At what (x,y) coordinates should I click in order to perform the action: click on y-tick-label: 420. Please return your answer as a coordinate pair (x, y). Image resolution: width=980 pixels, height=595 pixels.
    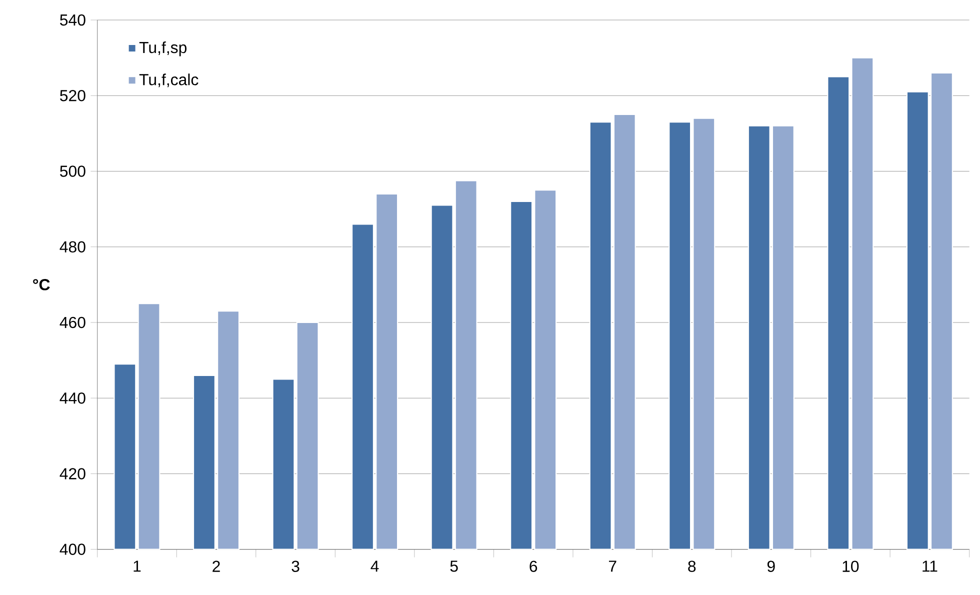
    Looking at the image, I should click on (73, 474).